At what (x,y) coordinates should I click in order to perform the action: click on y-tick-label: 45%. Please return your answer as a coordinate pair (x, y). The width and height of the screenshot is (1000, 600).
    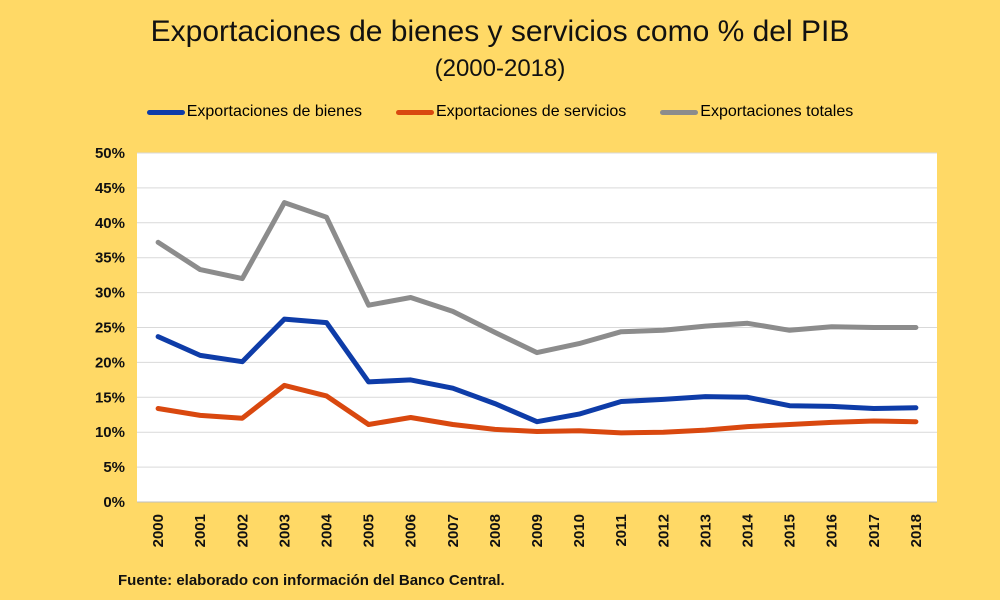
    Looking at the image, I should click on (110, 188).